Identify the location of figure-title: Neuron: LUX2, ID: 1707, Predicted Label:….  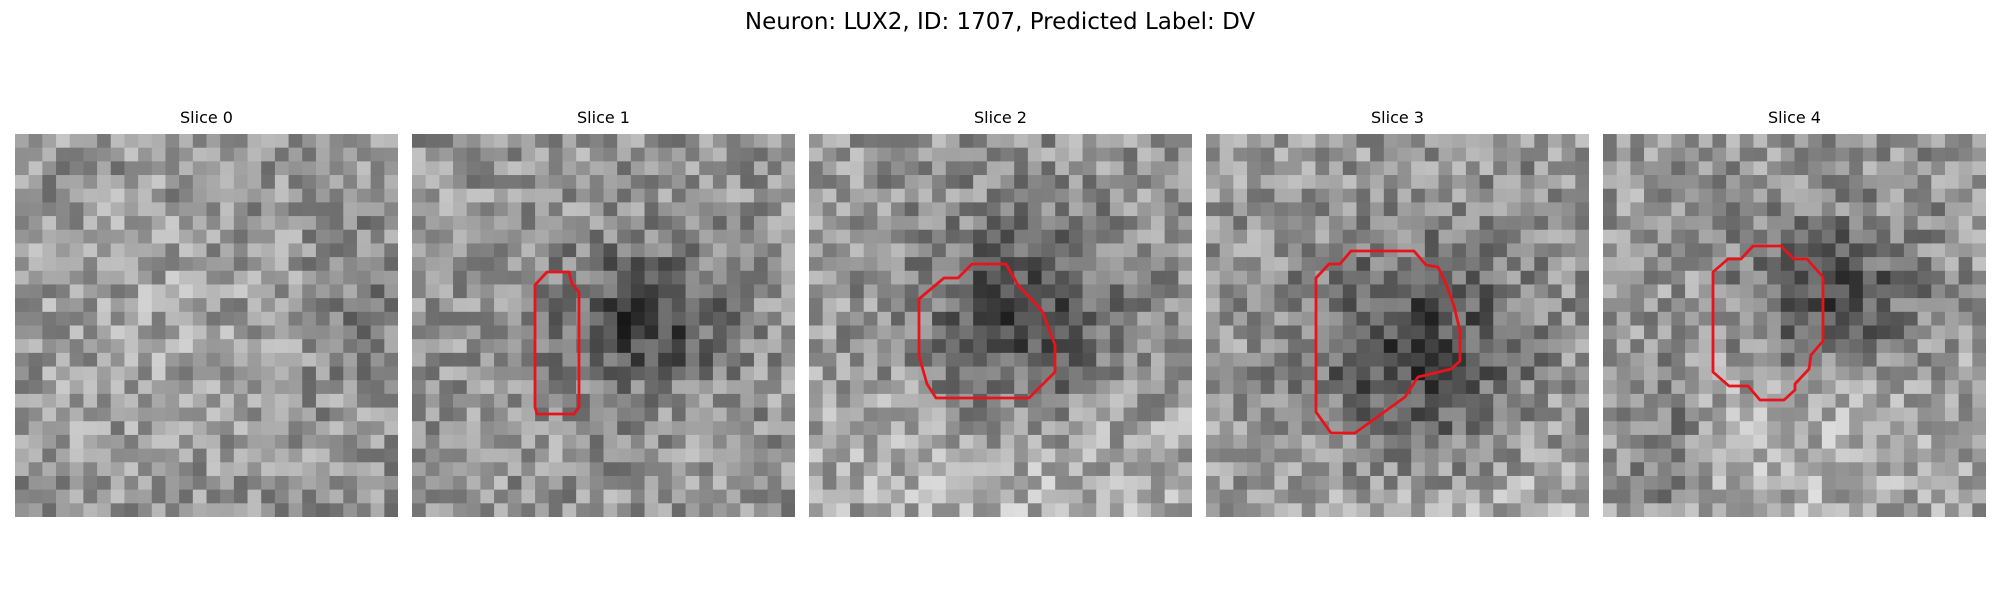
(1000, 22).